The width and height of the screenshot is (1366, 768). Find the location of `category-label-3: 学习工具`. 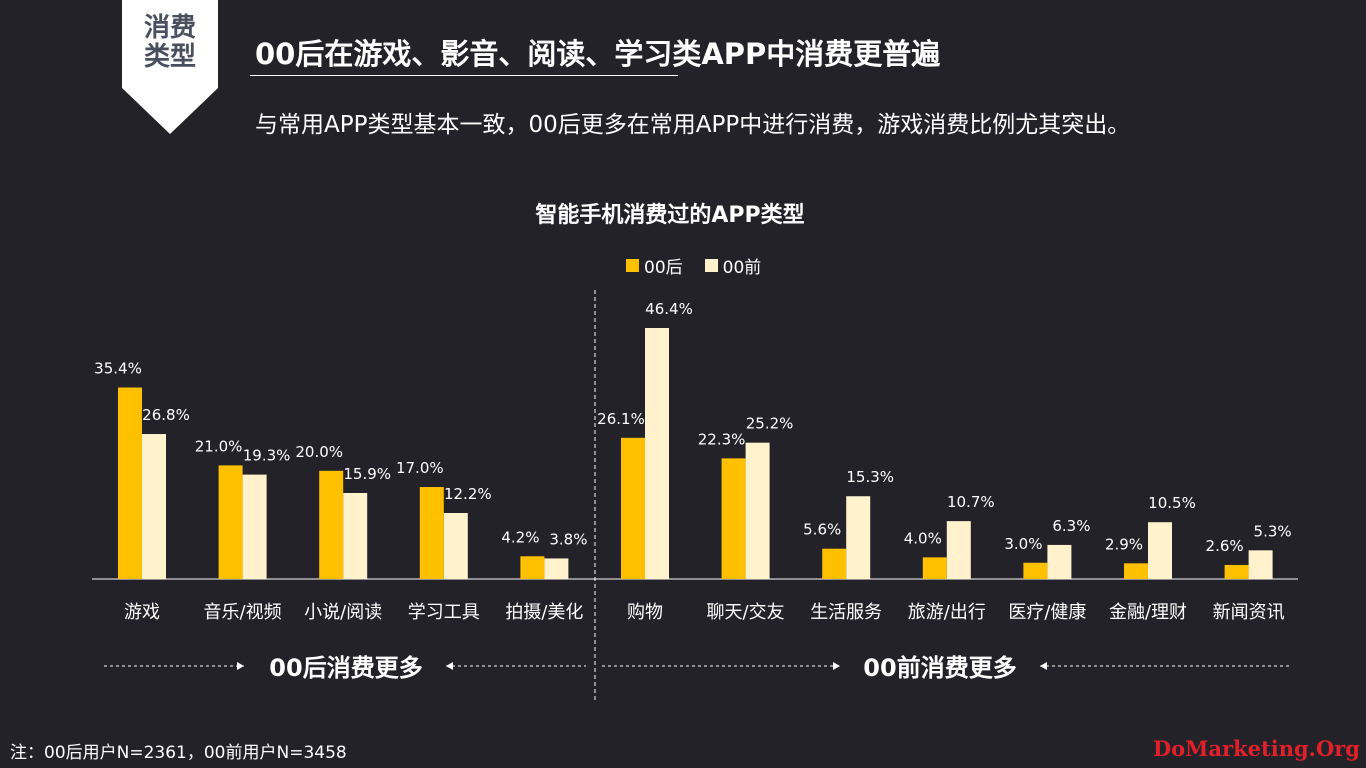

category-label-3: 学习工具 is located at coordinates (444, 612).